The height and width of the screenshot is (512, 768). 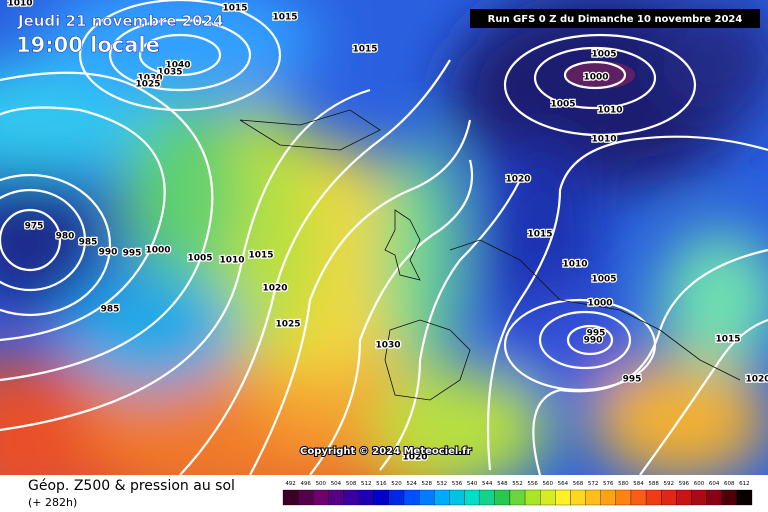 I want to click on scale-label: 596, so click(x=684, y=484).